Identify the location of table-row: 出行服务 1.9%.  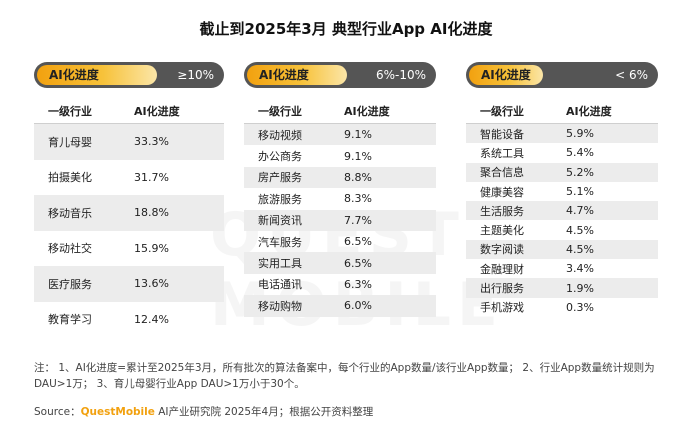
(562, 288).